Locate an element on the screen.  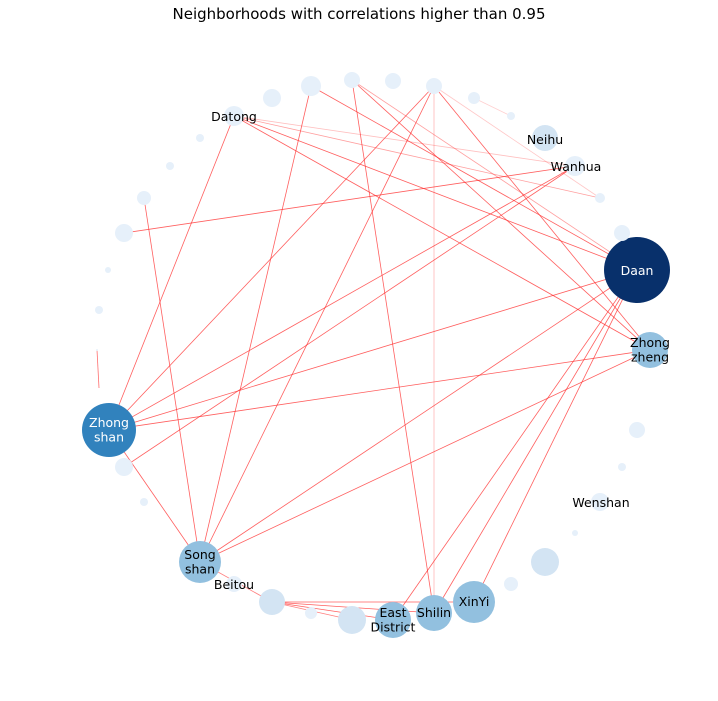
edge-n0-zhongzheng is located at coordinates (542, 218).